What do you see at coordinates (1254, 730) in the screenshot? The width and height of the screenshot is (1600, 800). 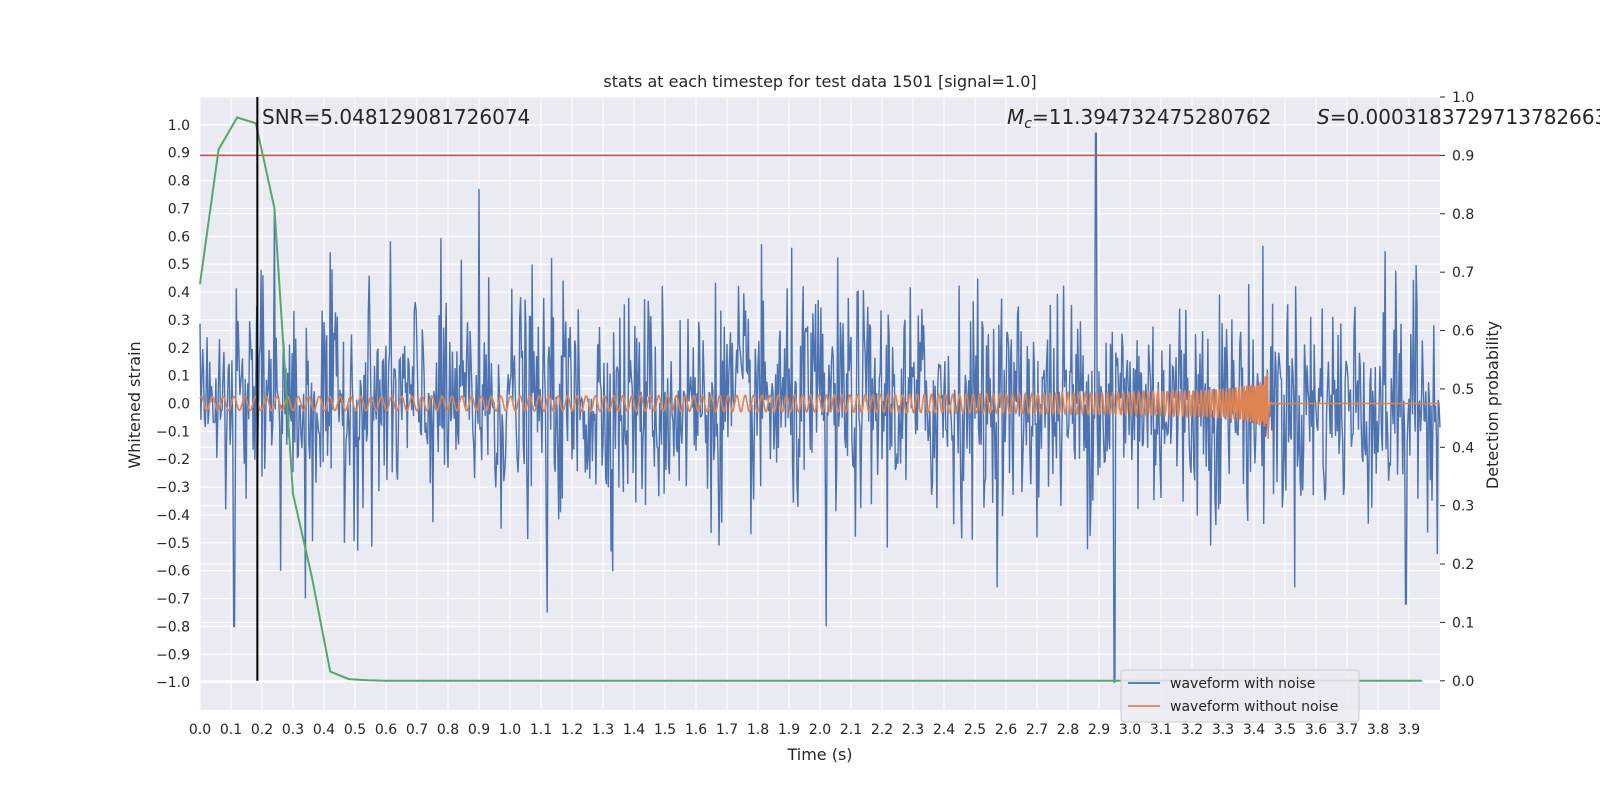 I see `x-tick-label: 3.4` at bounding box center [1254, 730].